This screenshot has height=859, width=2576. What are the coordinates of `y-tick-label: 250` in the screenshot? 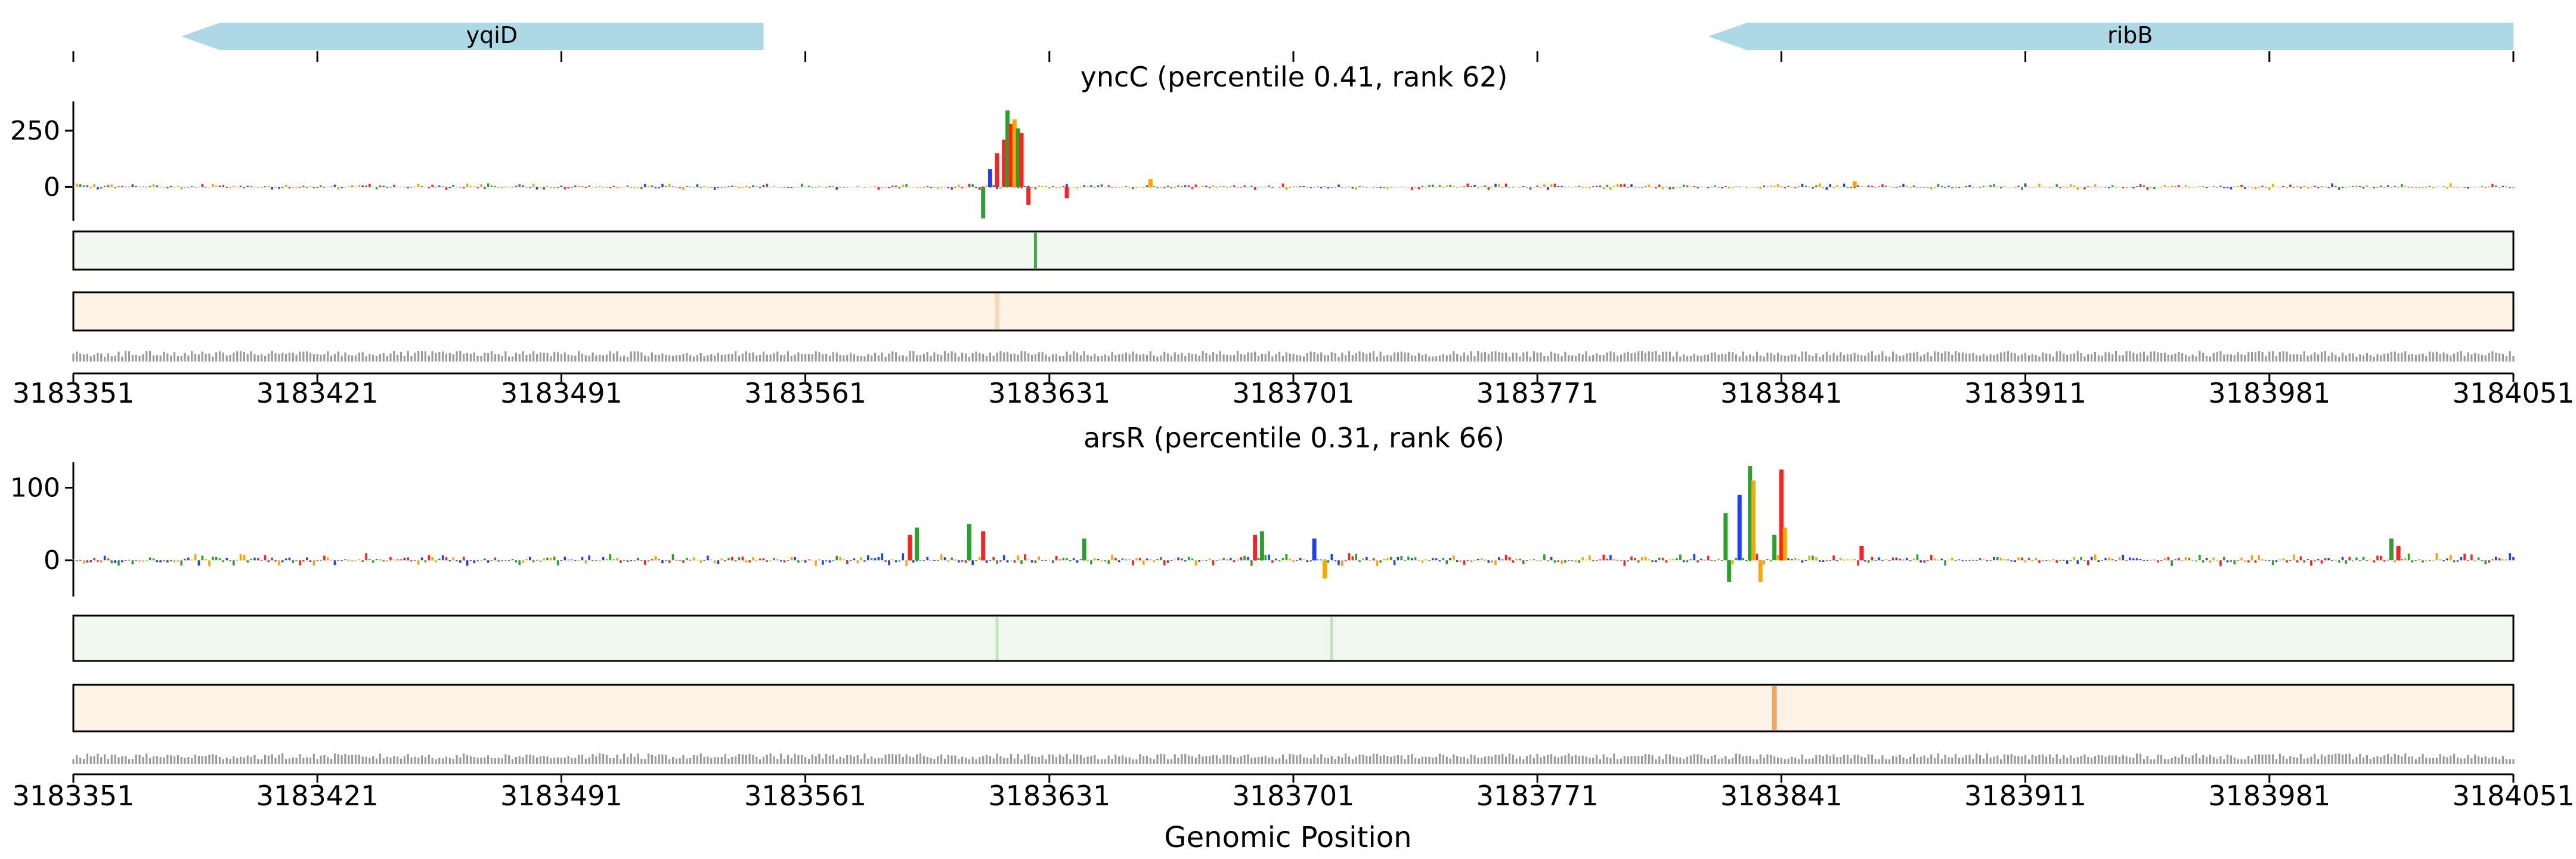 It's located at (35, 131).